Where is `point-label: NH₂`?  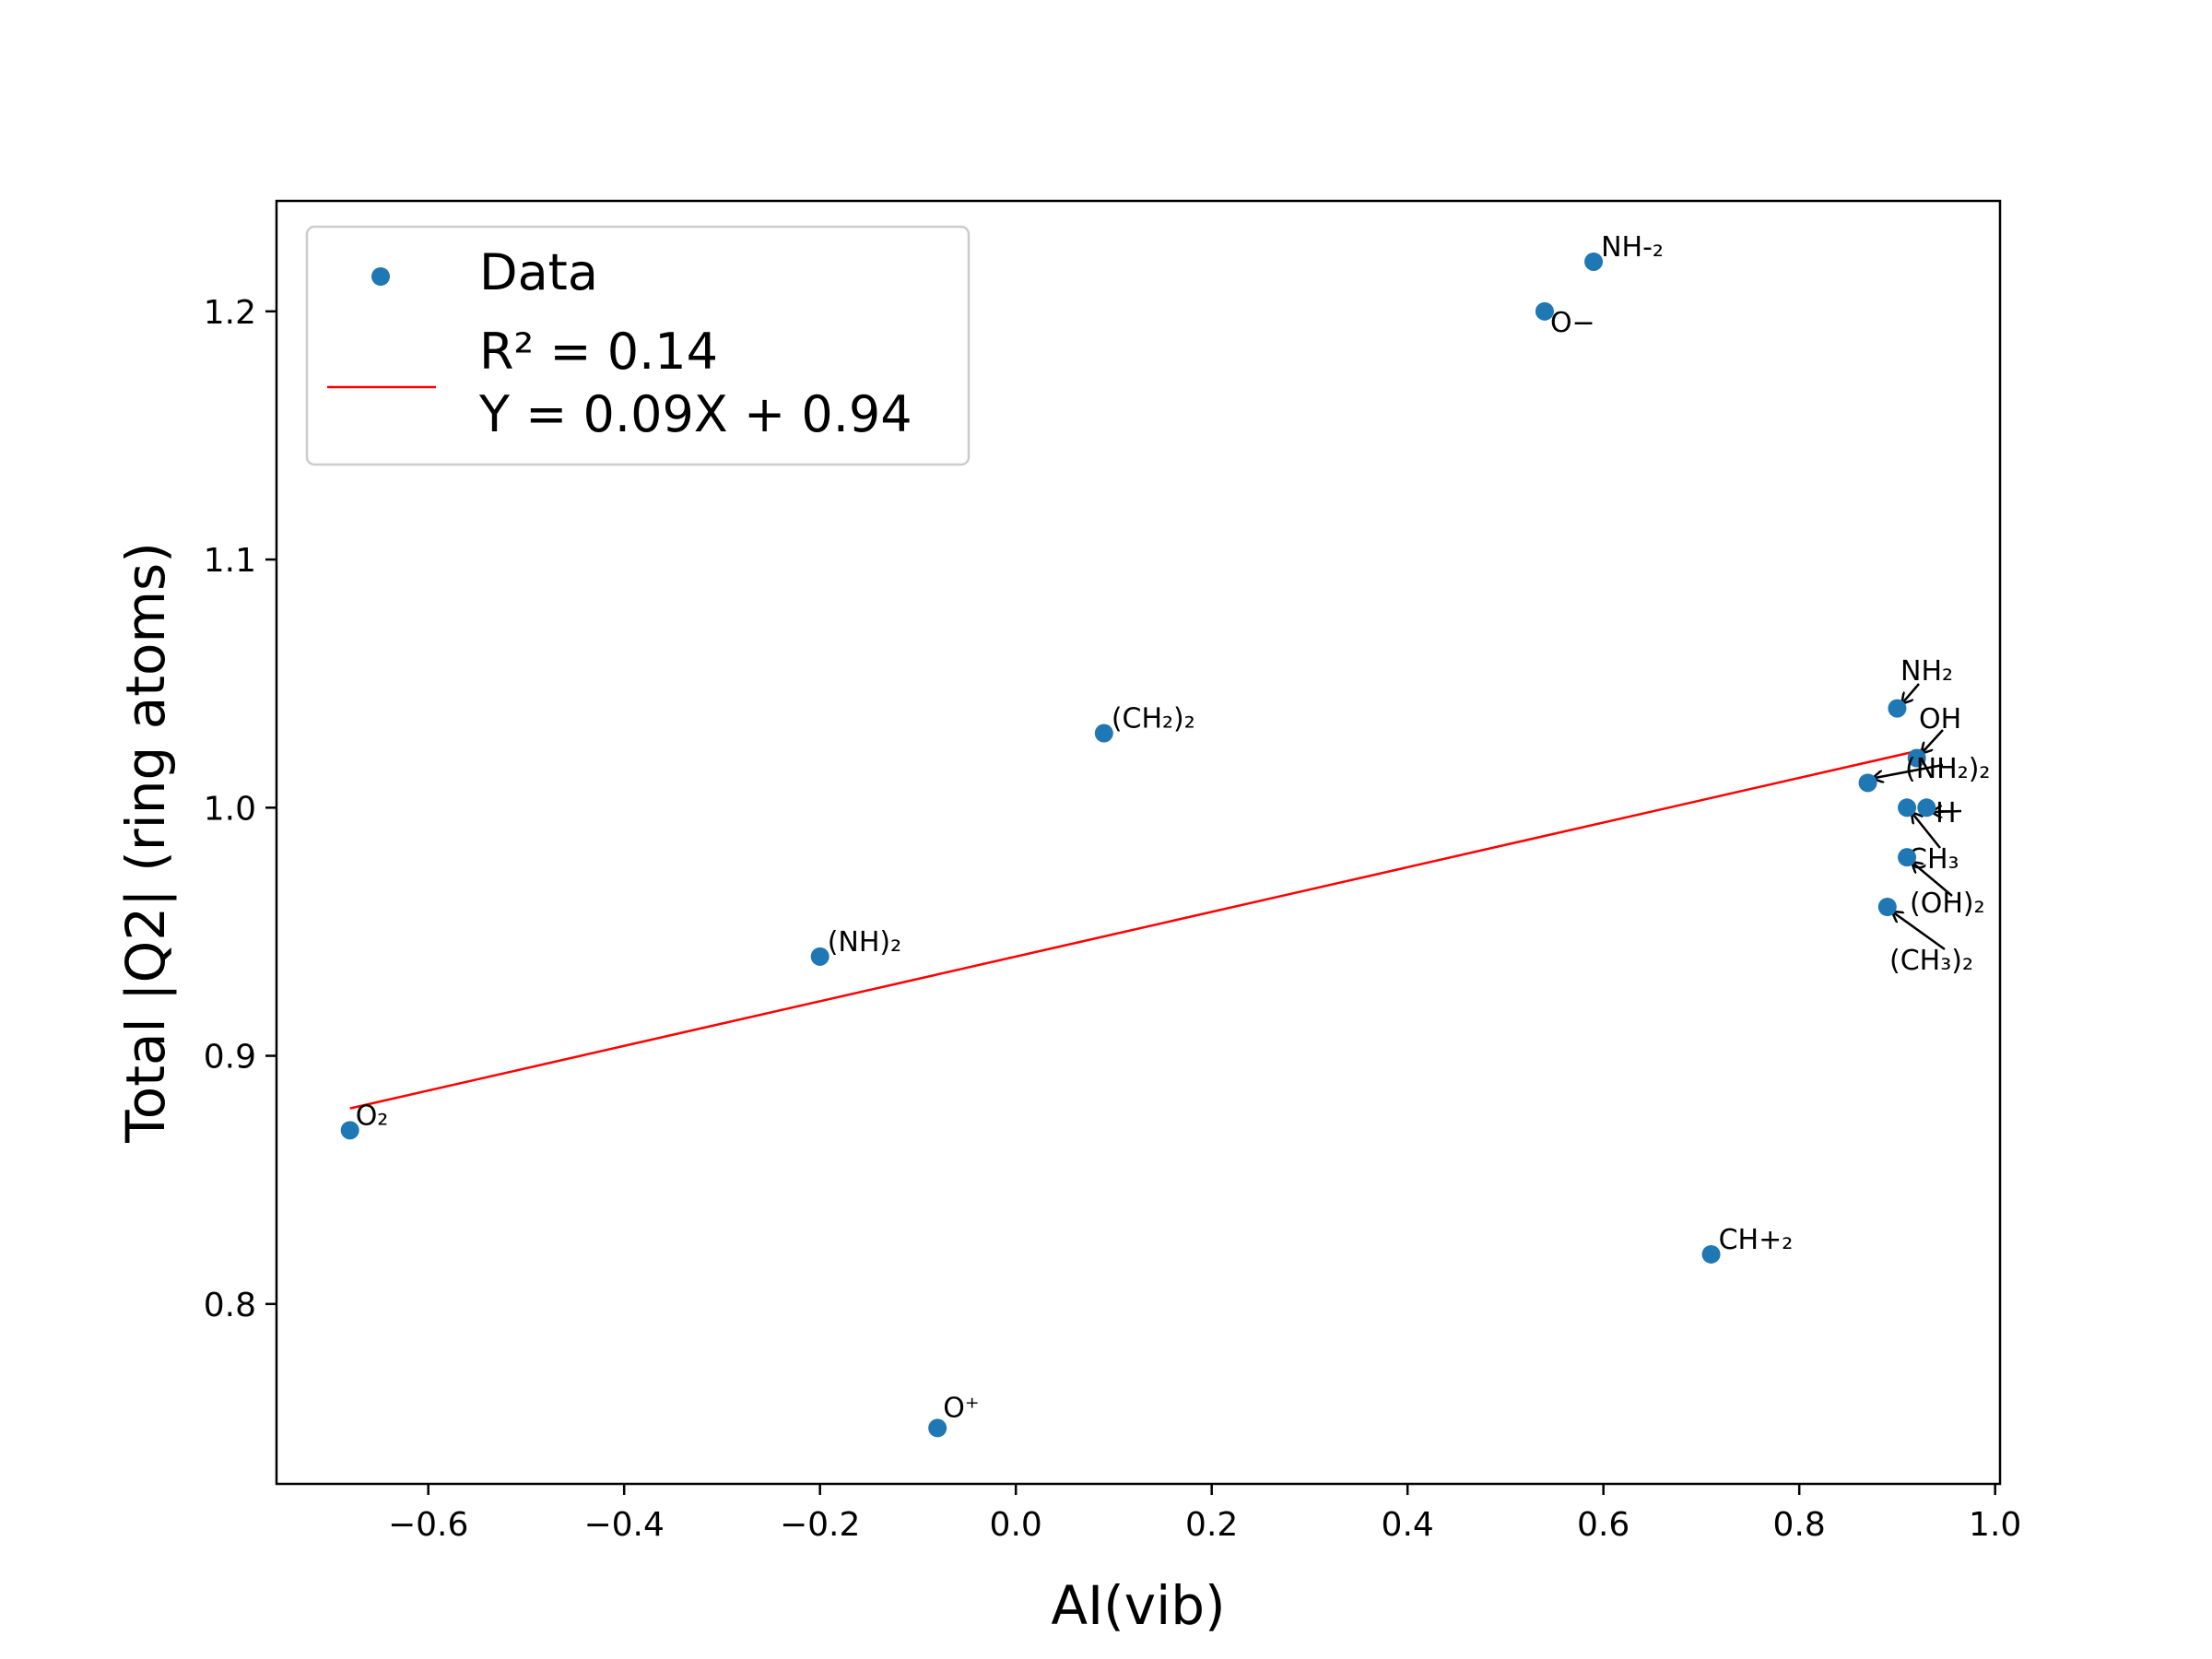 point-label: NH₂ is located at coordinates (1926, 671).